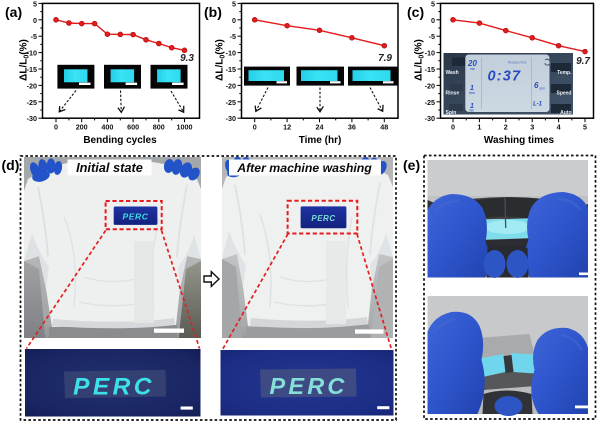 This screenshot has height=424, width=600. What do you see at coordinates (559, 127) in the screenshot?
I see `svg-text: 4` at bounding box center [559, 127].